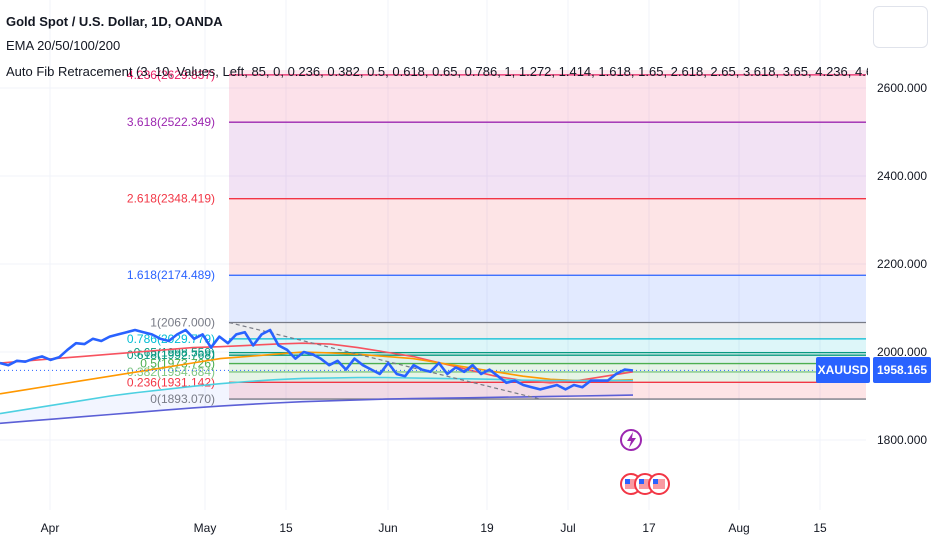 This screenshot has width=932, height=550. Describe the element at coordinates (547, 72) in the screenshot. I see `fib-band-top` at that location.